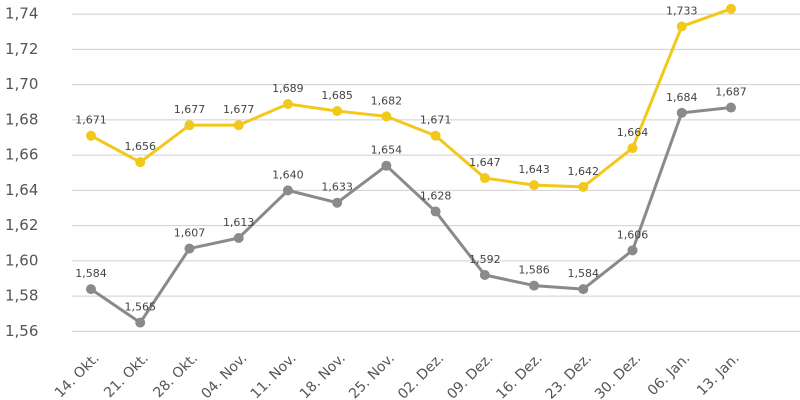 This screenshot has height=400, width=800. Describe the element at coordinates (618, 375) in the screenshot. I see `x-tick-label: 30. Dez.` at that location.